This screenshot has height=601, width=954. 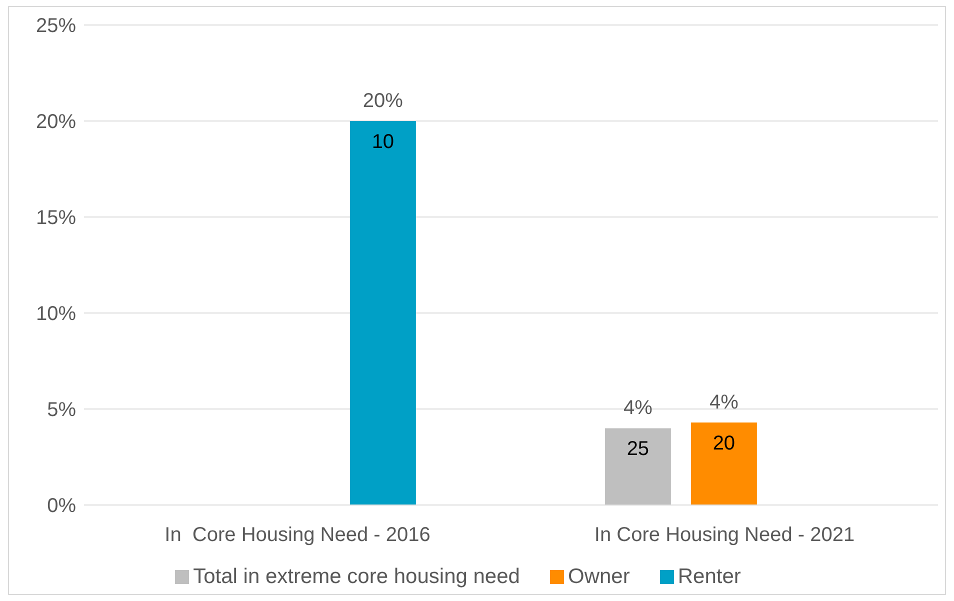 I want to click on y-tick-label: 15%, so click(x=56, y=218).